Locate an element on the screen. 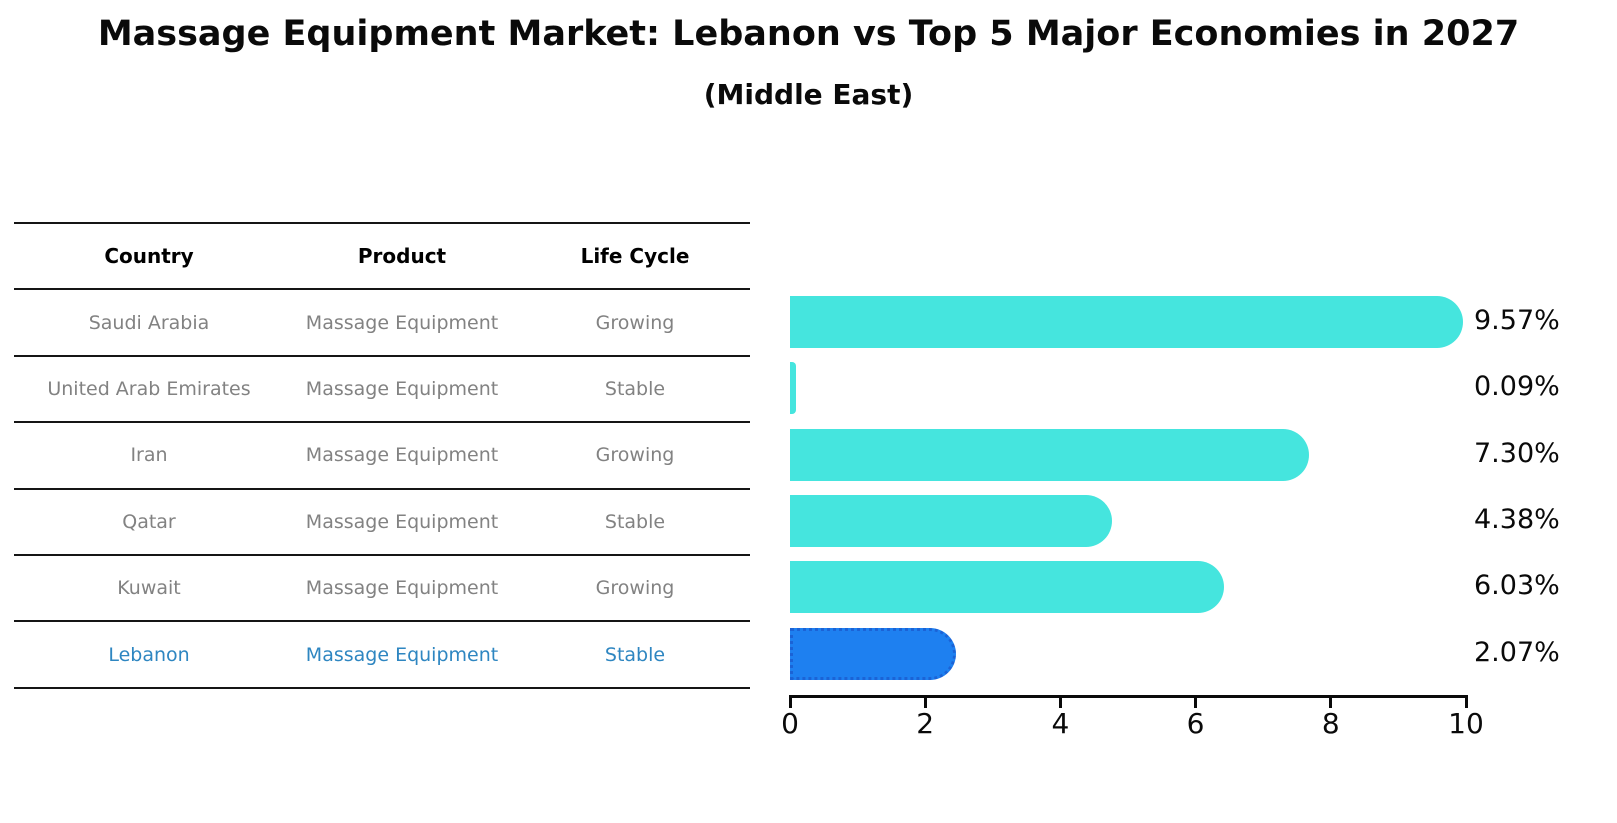  table-cell-country: Lebanon is located at coordinates (149, 654).